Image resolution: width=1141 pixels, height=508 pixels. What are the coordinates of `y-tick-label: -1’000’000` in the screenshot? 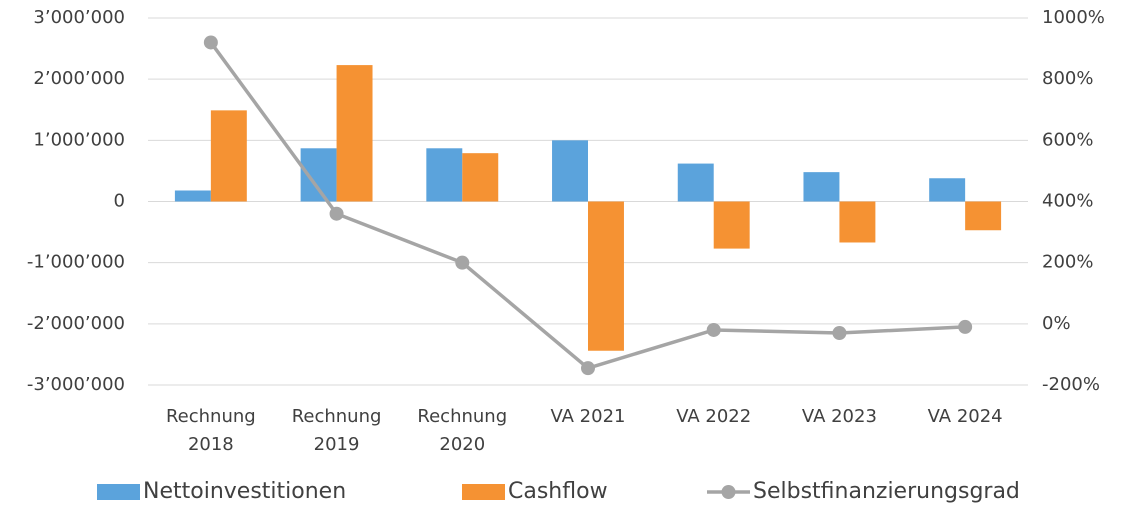 It's located at (76, 262).